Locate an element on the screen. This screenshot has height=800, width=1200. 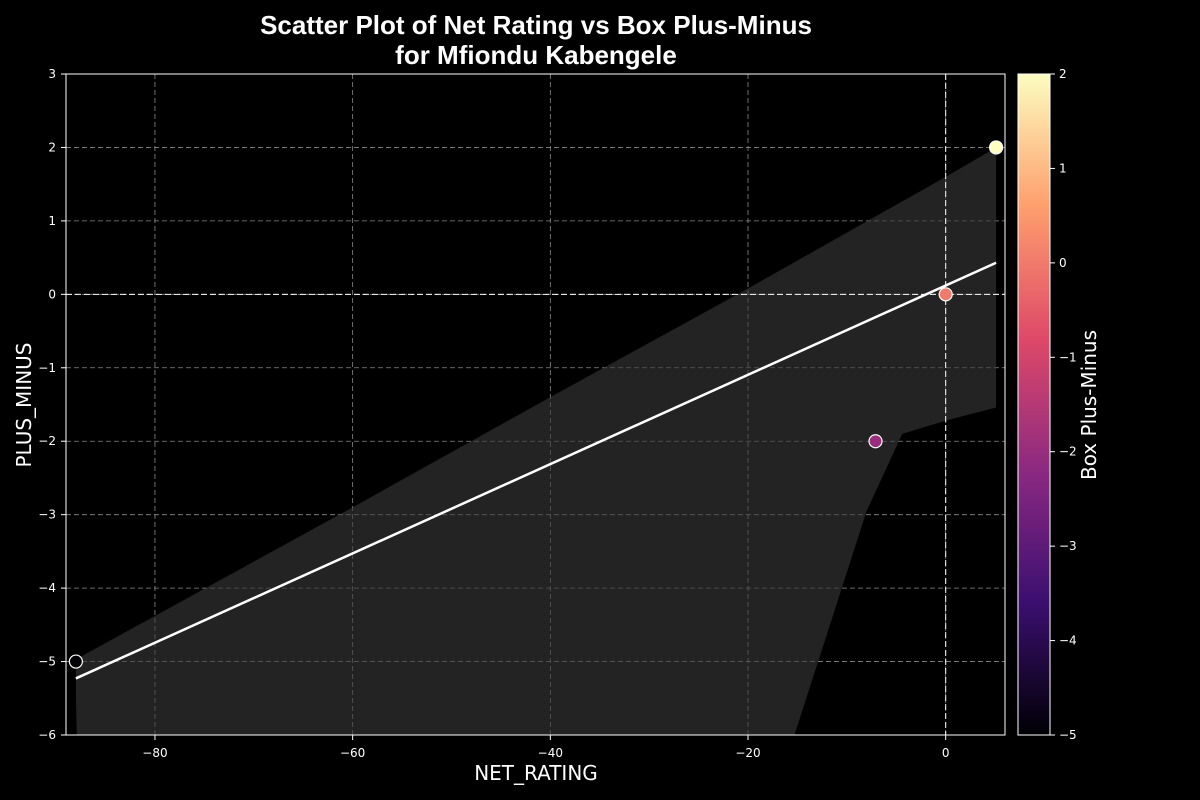
x-tick-label: 0 is located at coordinates (946, 753).